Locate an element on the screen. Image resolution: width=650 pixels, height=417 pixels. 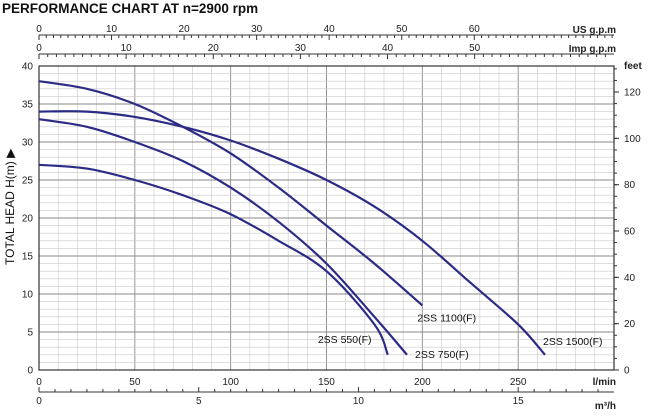
x-tick-label: 0 is located at coordinates (39, 382).